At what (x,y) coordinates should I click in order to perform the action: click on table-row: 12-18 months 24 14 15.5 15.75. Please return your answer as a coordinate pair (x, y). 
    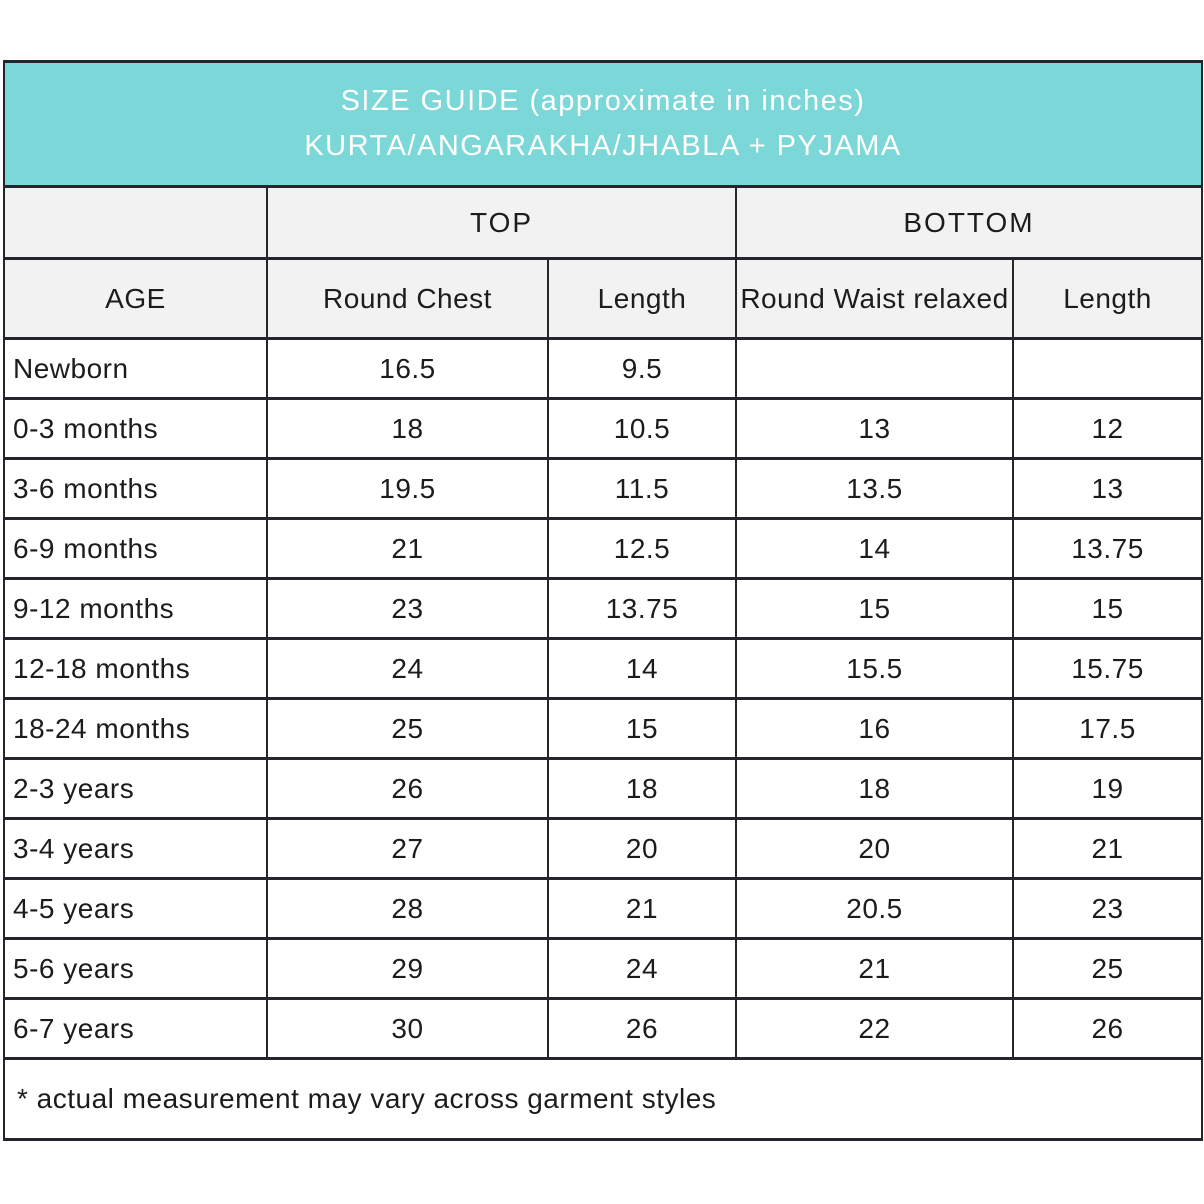
    Looking at the image, I should click on (603, 668).